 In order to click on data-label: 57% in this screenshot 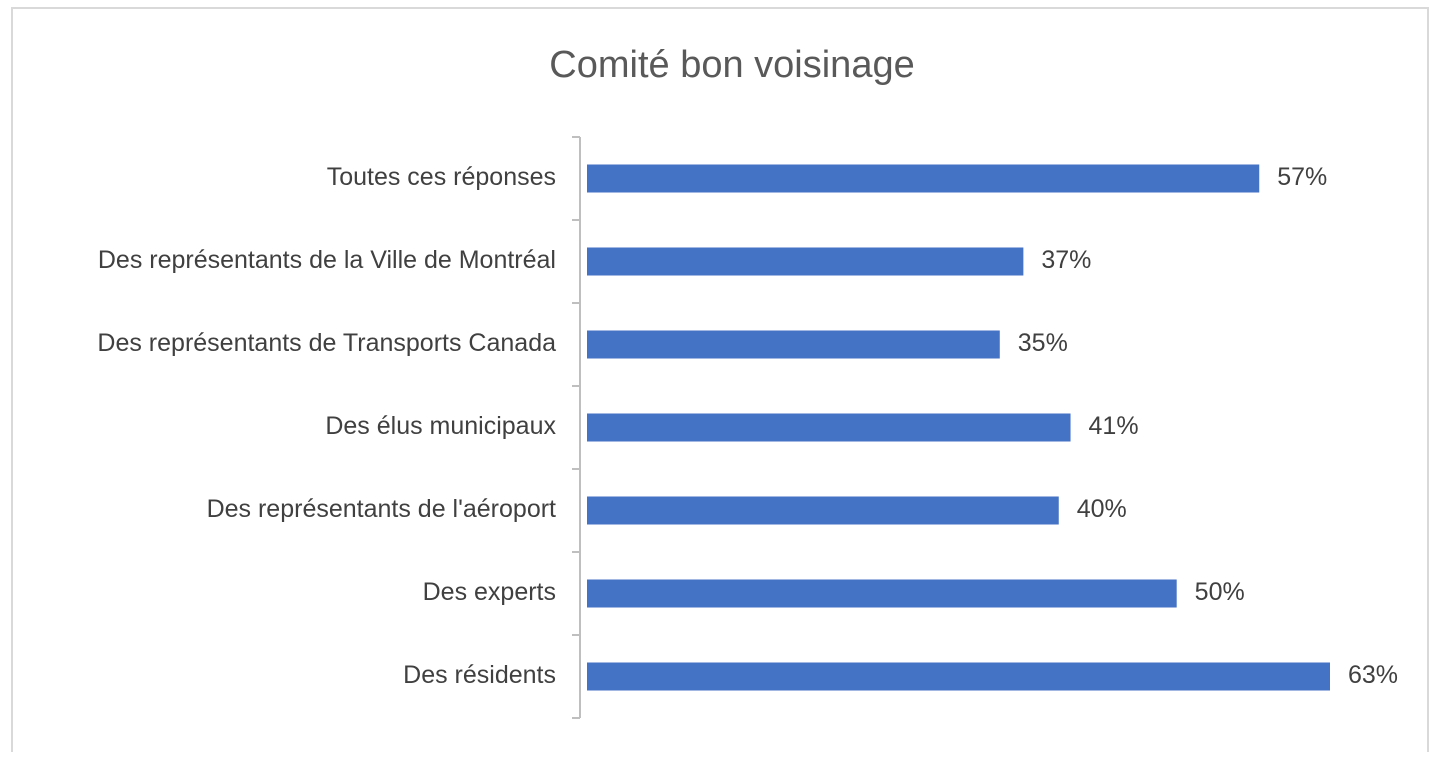, I will do `click(1302, 177)`.